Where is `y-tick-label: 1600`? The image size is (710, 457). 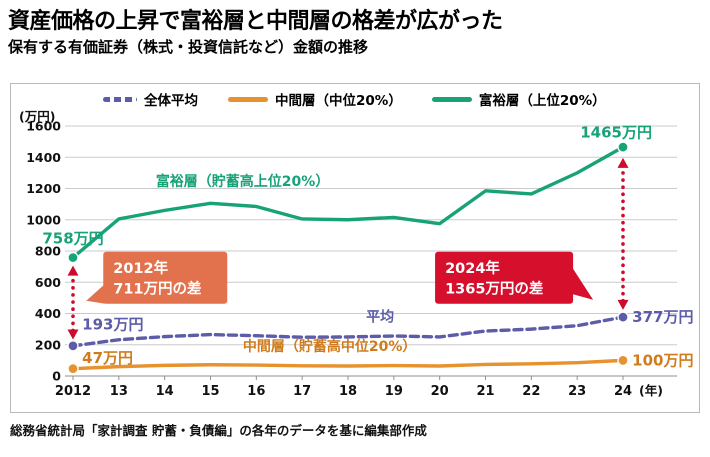 y-tick-label: 1600 is located at coordinates (43, 126).